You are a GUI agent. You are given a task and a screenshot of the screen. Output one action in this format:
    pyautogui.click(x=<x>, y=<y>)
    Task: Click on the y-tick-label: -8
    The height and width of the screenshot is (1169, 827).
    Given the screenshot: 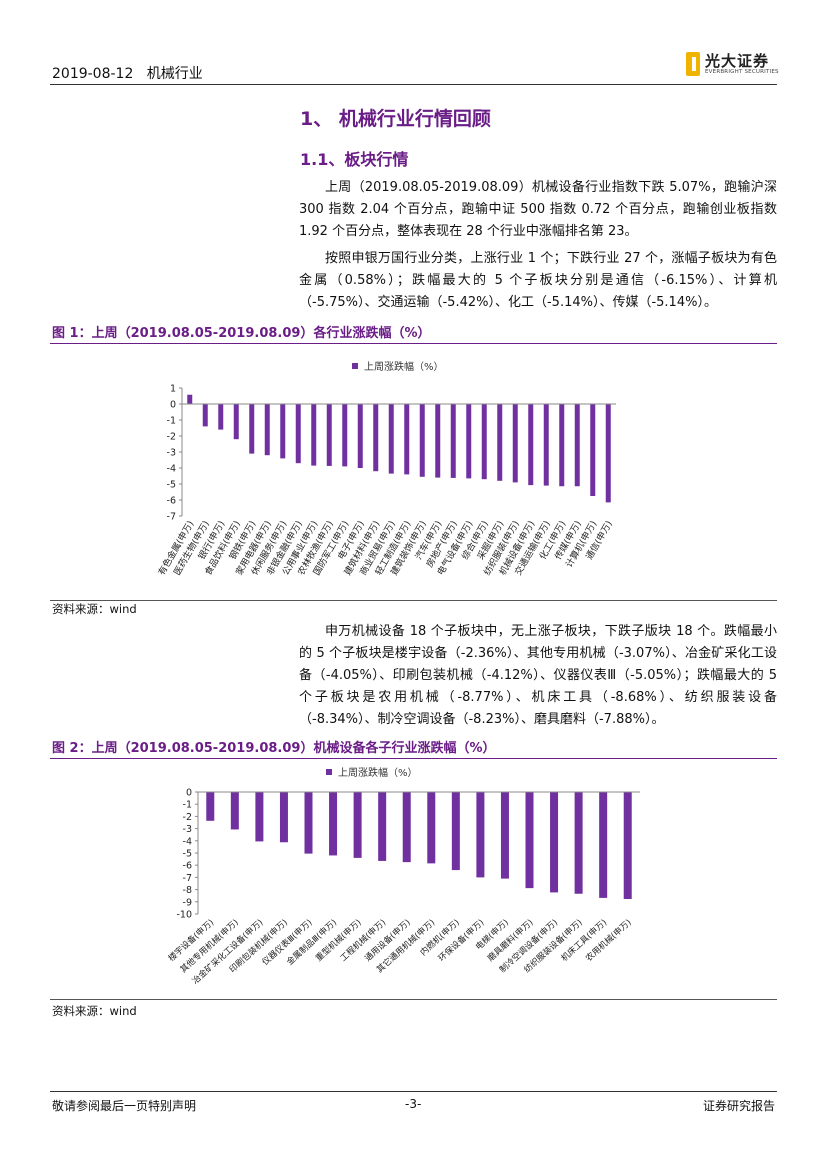 What is the action you would take?
    pyautogui.click(x=187, y=890)
    